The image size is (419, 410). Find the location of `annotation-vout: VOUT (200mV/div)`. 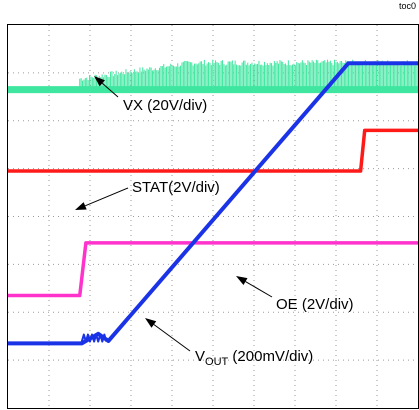

annotation-vout: VOUT (200mV/div) is located at coordinates (254, 358).